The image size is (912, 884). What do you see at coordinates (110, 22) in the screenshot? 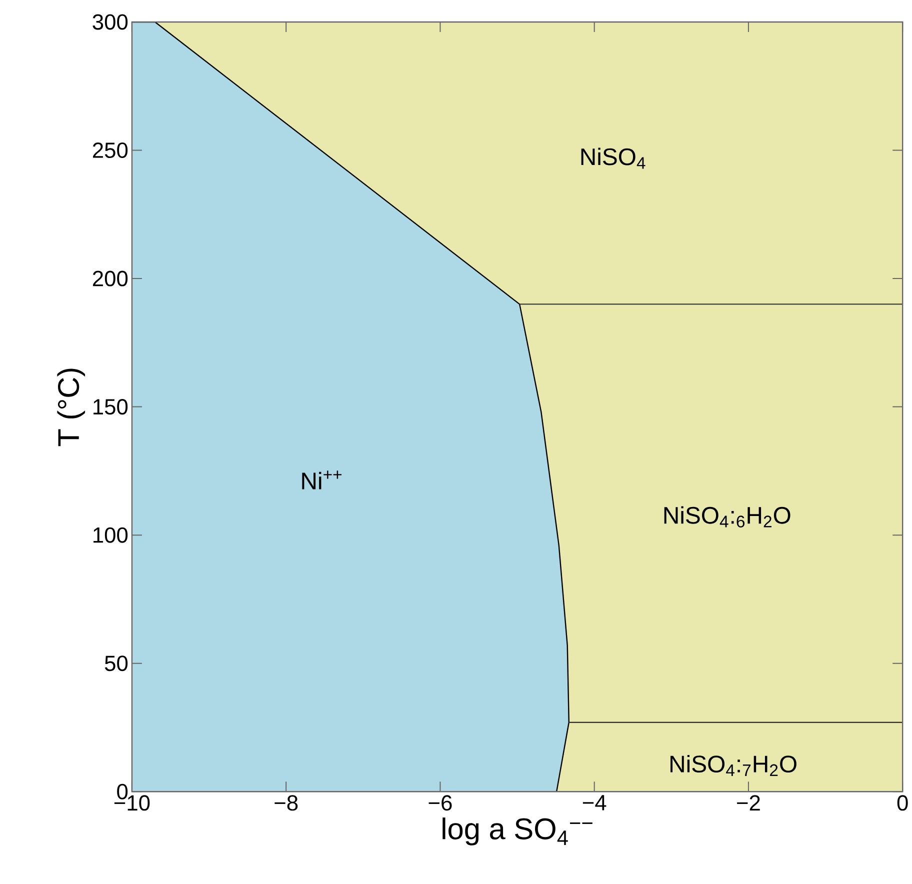
I see `y-tick-label: 300` at bounding box center [110, 22].